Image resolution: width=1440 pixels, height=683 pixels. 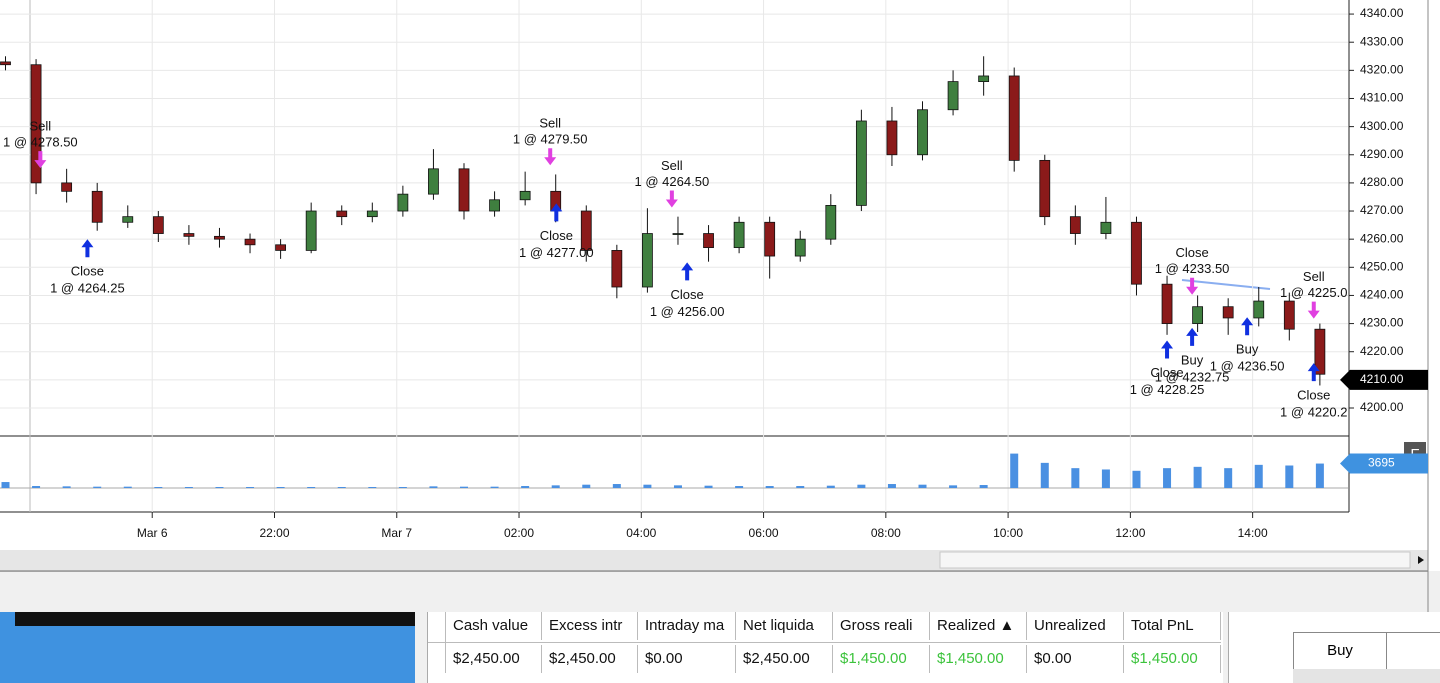 I want to click on table-cell: $1,450.00, so click(x=1172, y=659).